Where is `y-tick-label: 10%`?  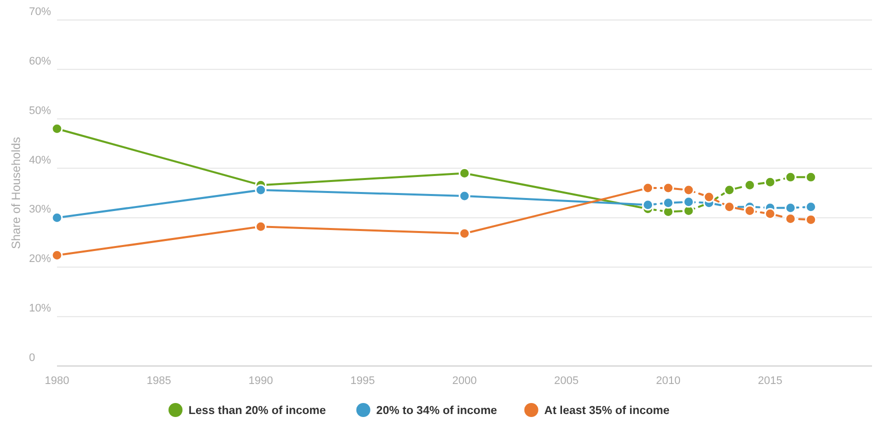 y-tick-label: 10% is located at coordinates (40, 308).